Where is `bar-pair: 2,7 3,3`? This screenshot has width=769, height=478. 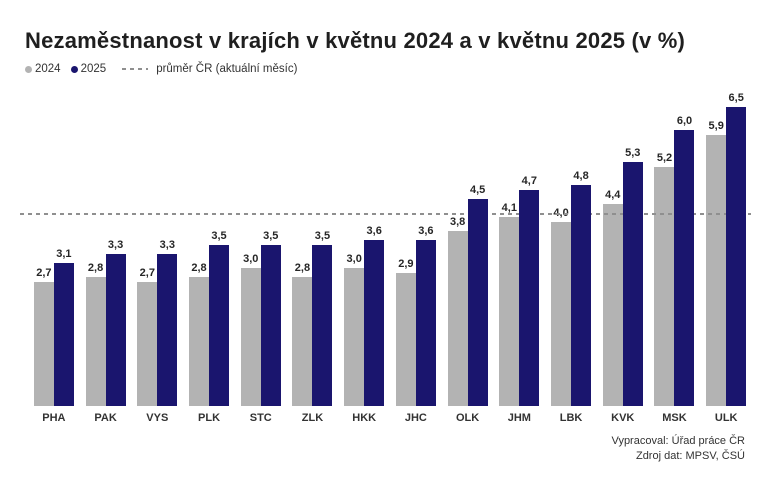 bar-pair: 2,7 3,3 is located at coordinates (157, 203).